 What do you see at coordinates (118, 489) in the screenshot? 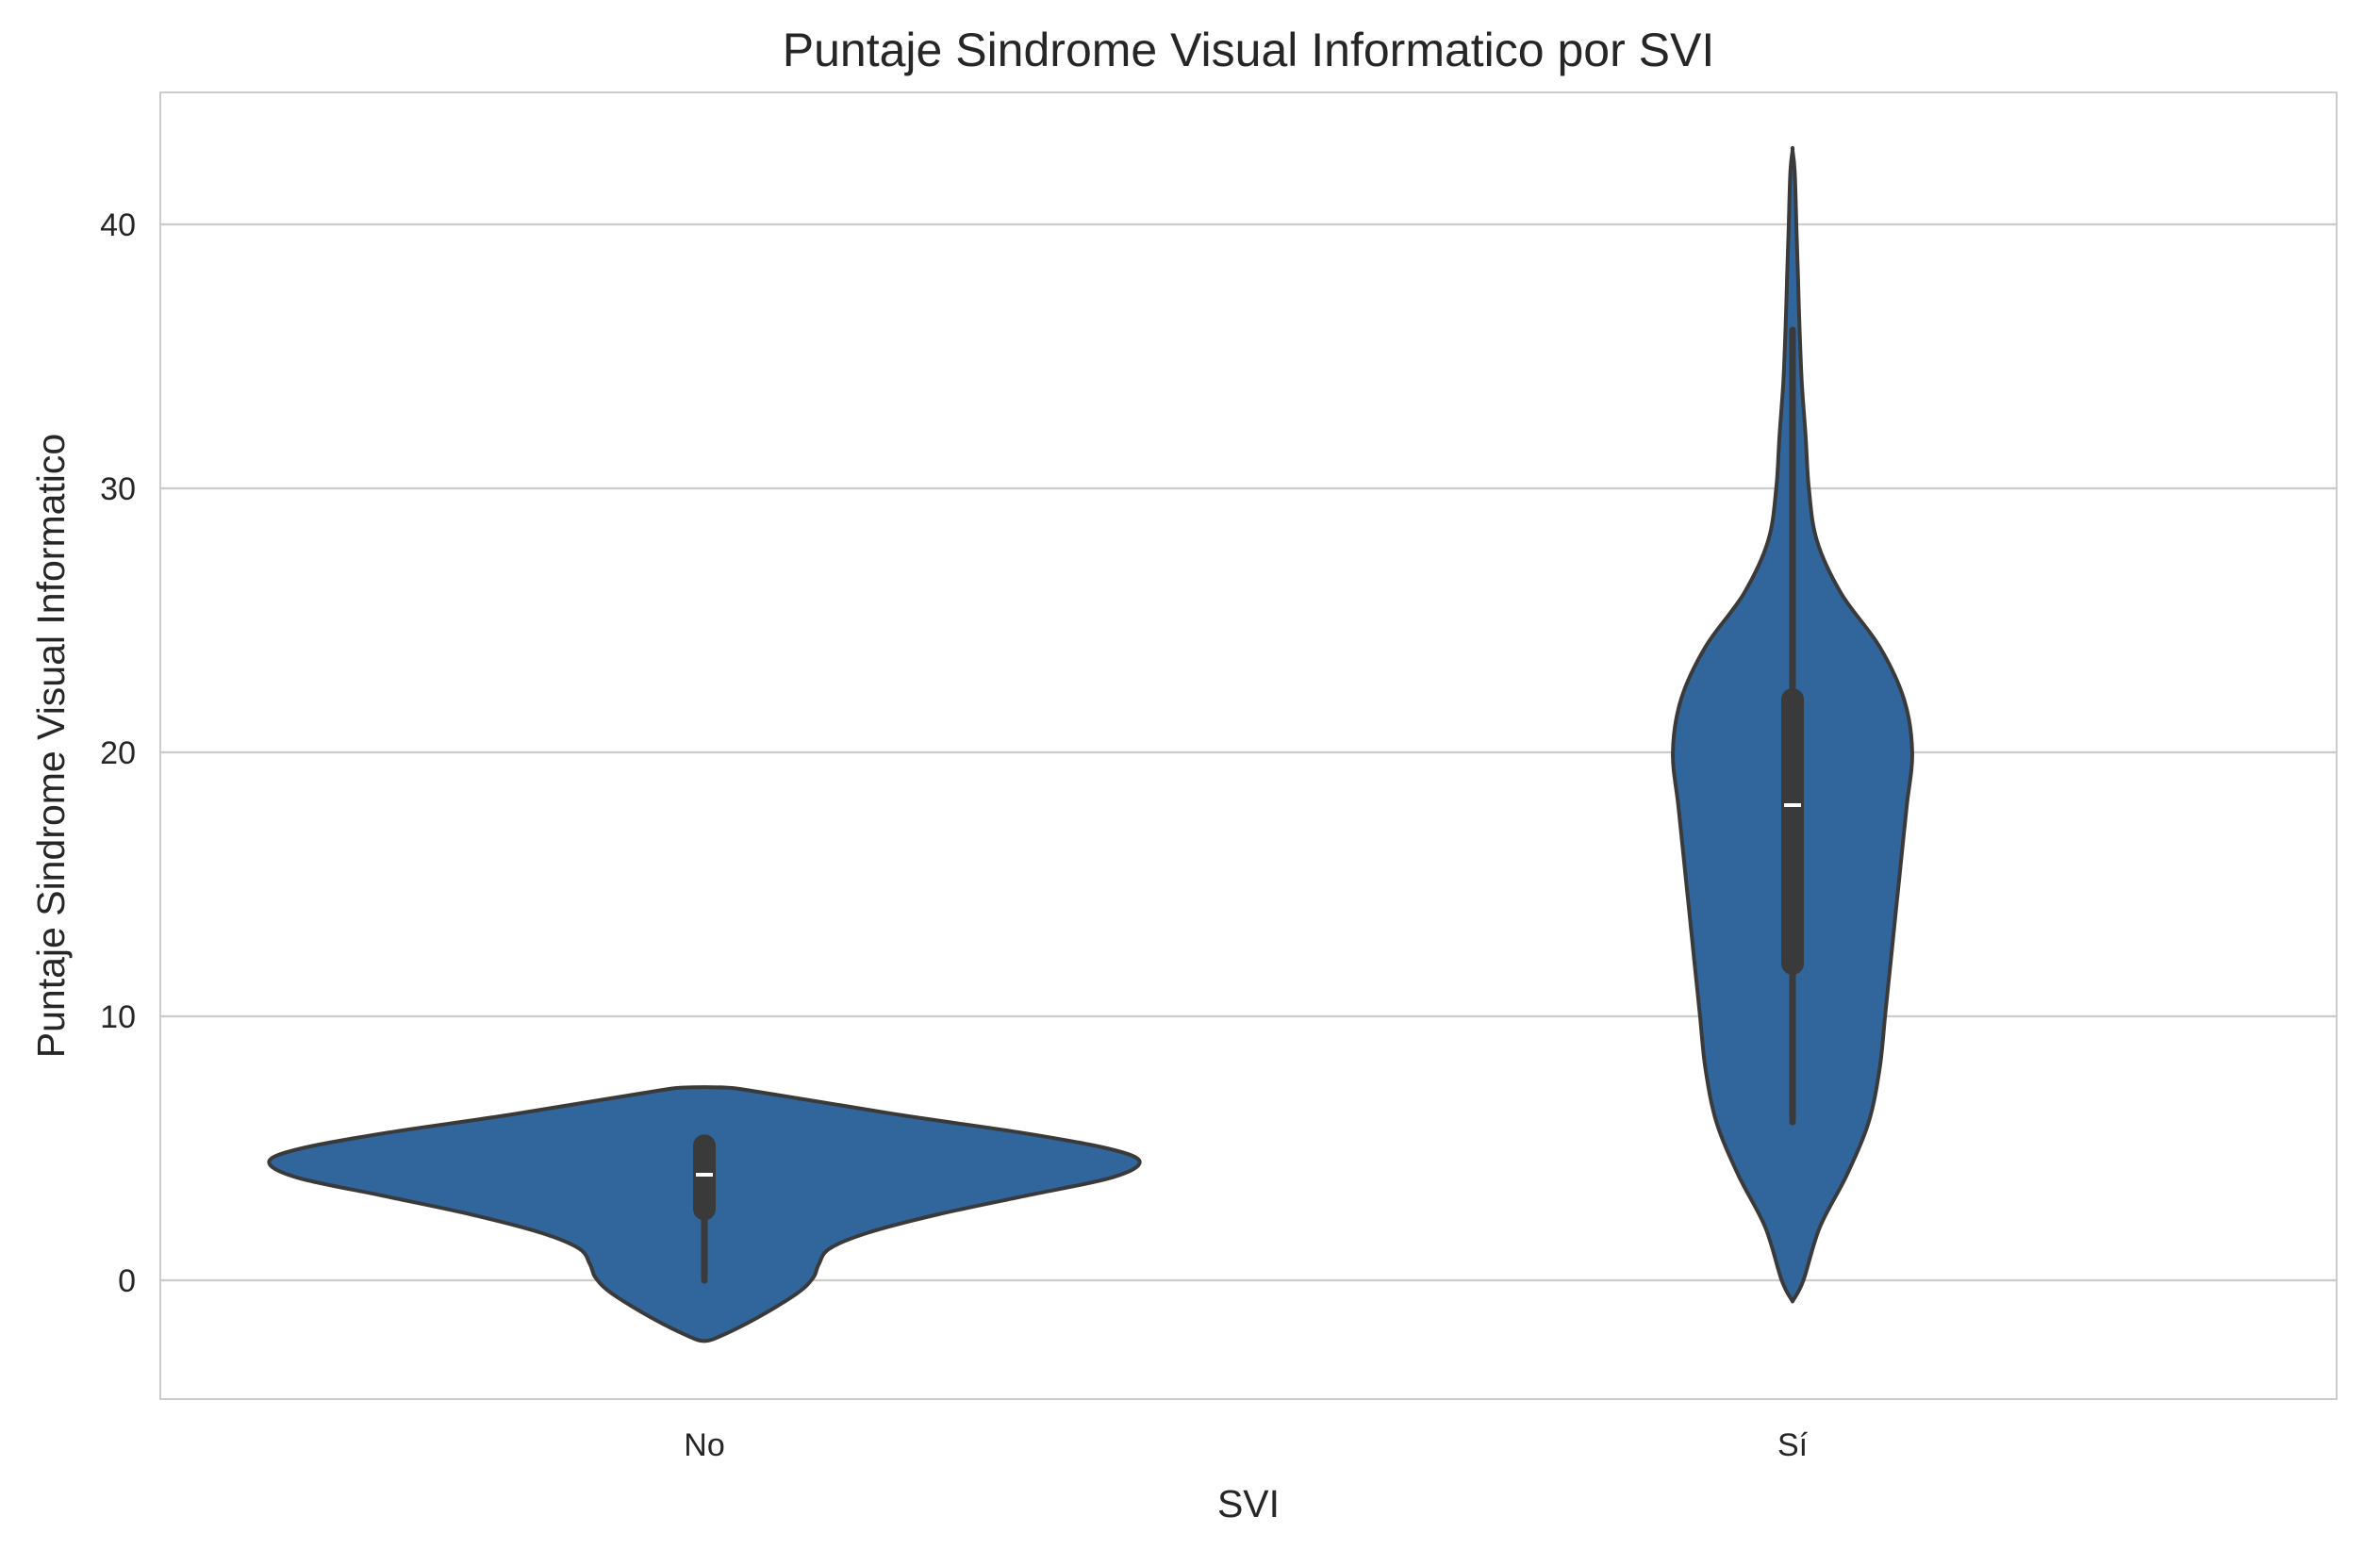
I see `y-tick-label: 30` at bounding box center [118, 489].